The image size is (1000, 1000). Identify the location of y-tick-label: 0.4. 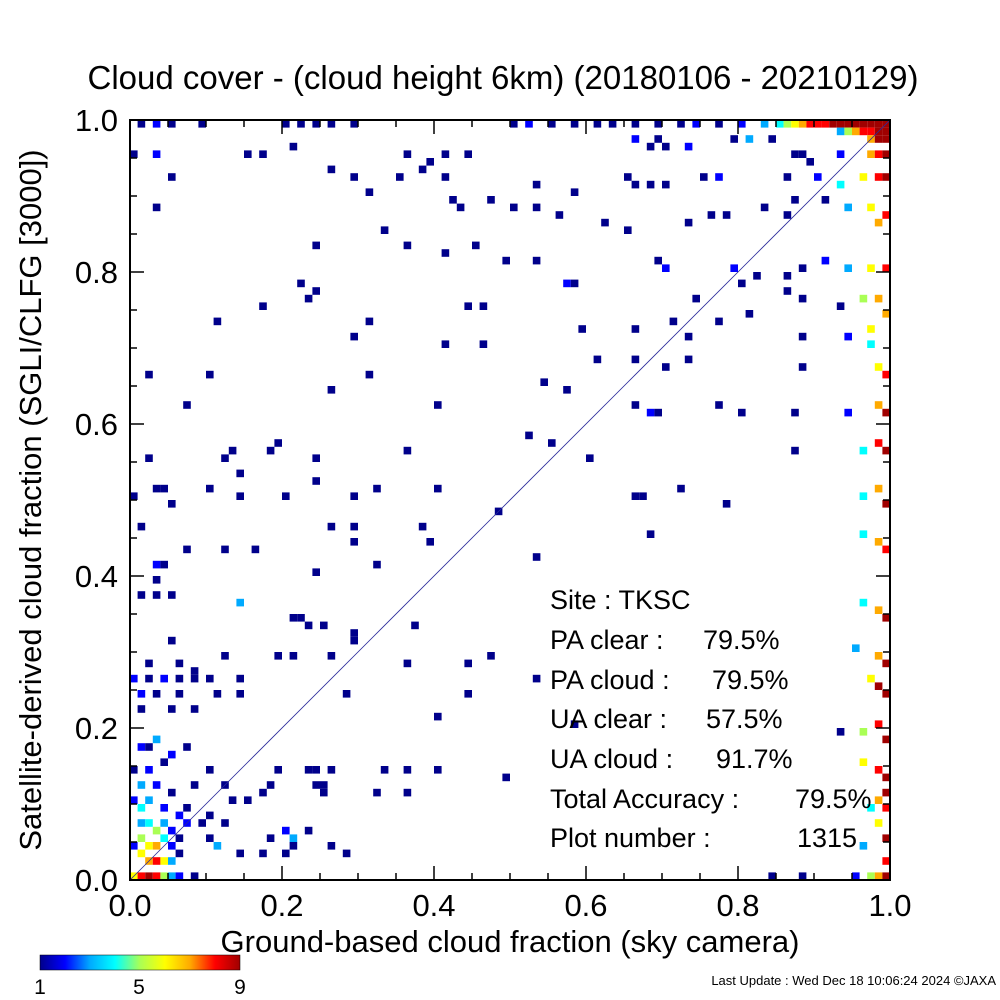
(96, 576).